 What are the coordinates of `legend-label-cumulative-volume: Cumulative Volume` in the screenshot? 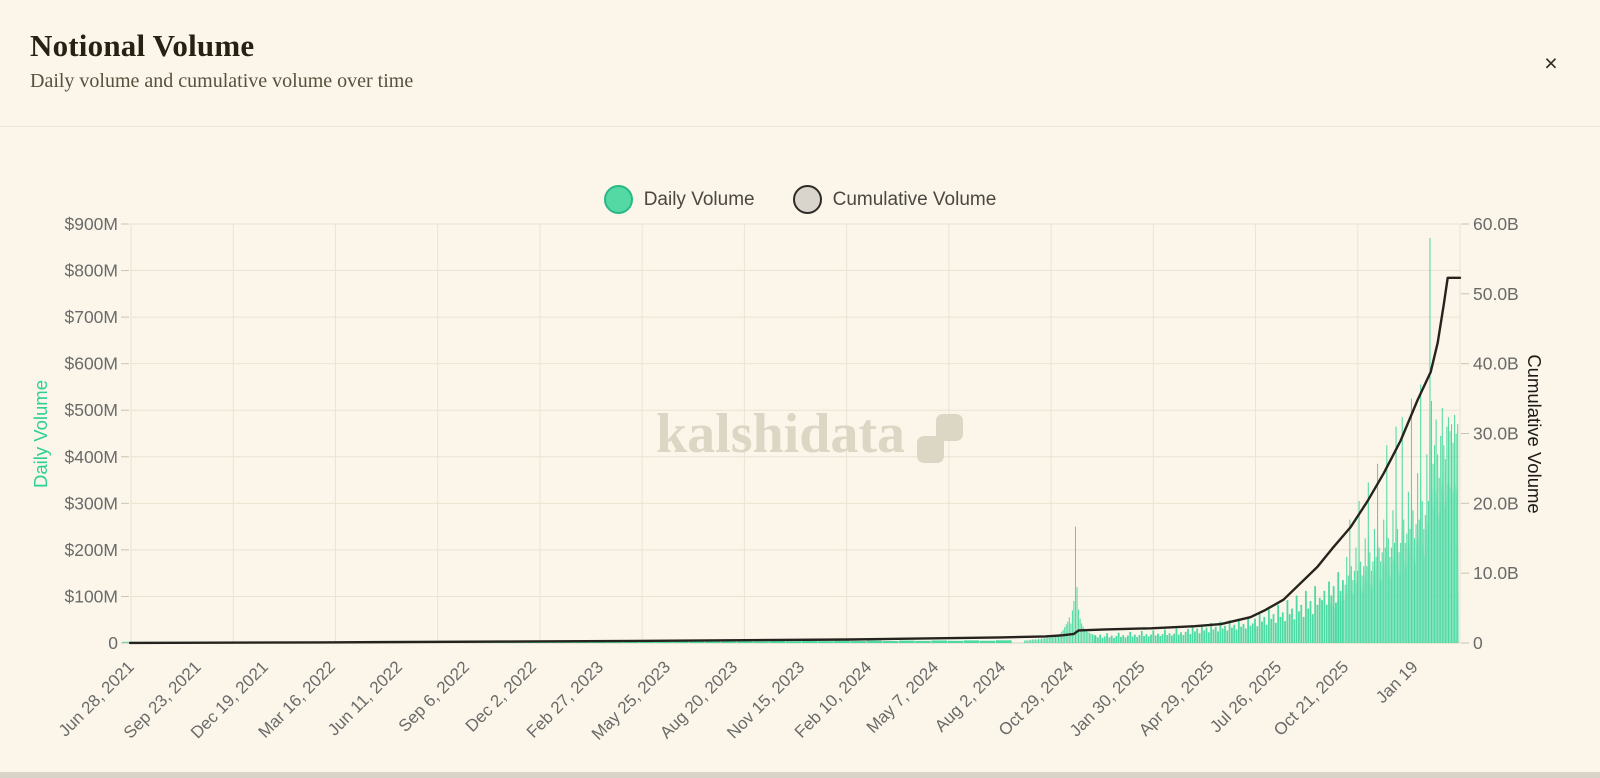 It's located at (914, 199).